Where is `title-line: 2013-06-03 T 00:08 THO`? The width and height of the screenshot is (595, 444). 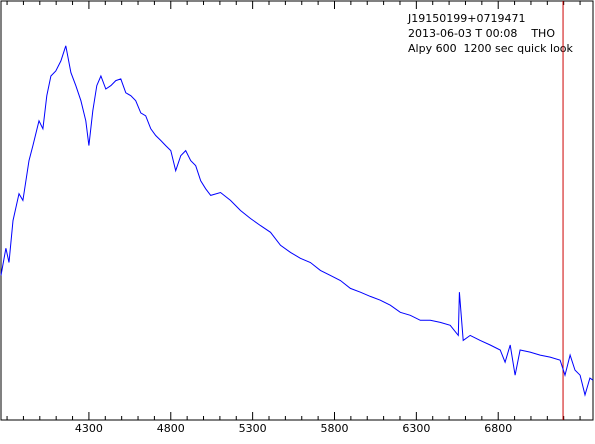
title-line: 2013-06-03 T 00:08 THO is located at coordinates (481, 33).